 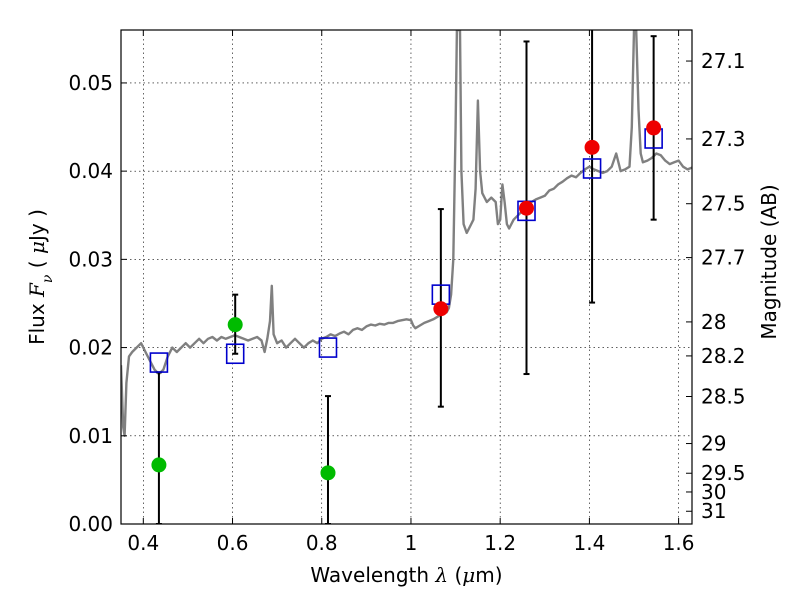 What do you see at coordinates (322, 543) in the screenshot?
I see `x-tick-label: 0.8` at bounding box center [322, 543].